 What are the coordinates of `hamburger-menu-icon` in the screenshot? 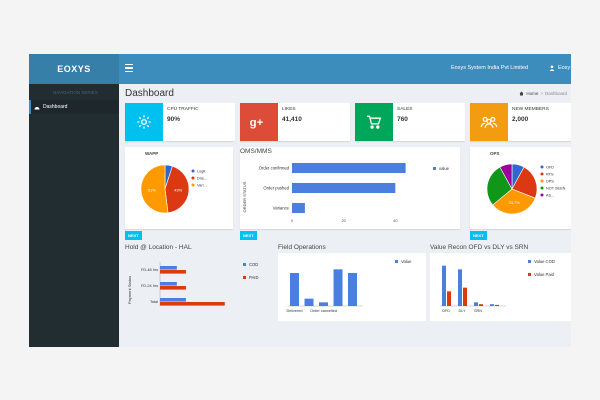 It's located at (129, 68).